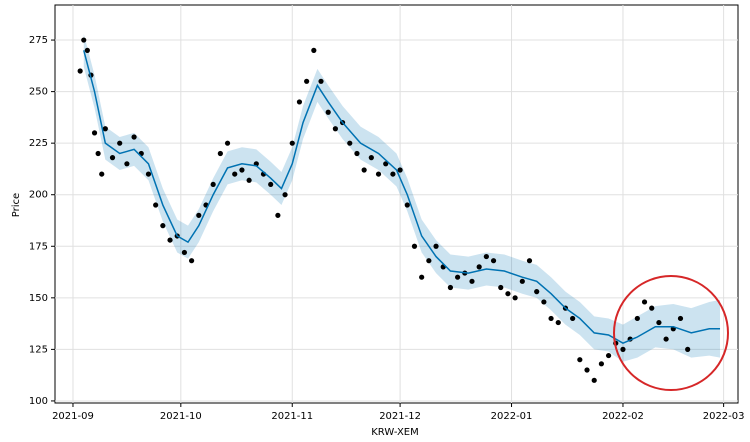 This screenshot has height=442, width=750. Describe the element at coordinates (38, 349) in the screenshot. I see `y-tick-label: 125` at that location.